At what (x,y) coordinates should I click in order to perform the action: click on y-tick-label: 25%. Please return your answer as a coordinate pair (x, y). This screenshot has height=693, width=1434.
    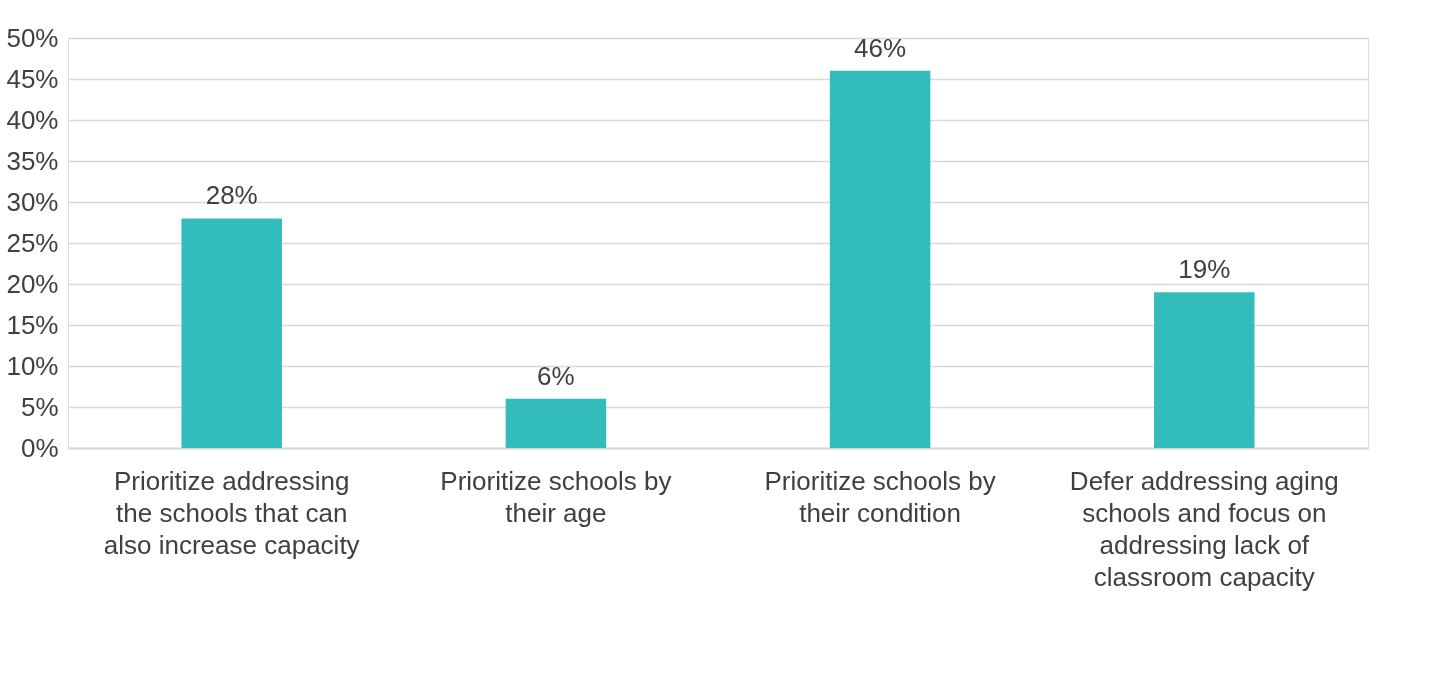
    Looking at the image, I should click on (32, 242).